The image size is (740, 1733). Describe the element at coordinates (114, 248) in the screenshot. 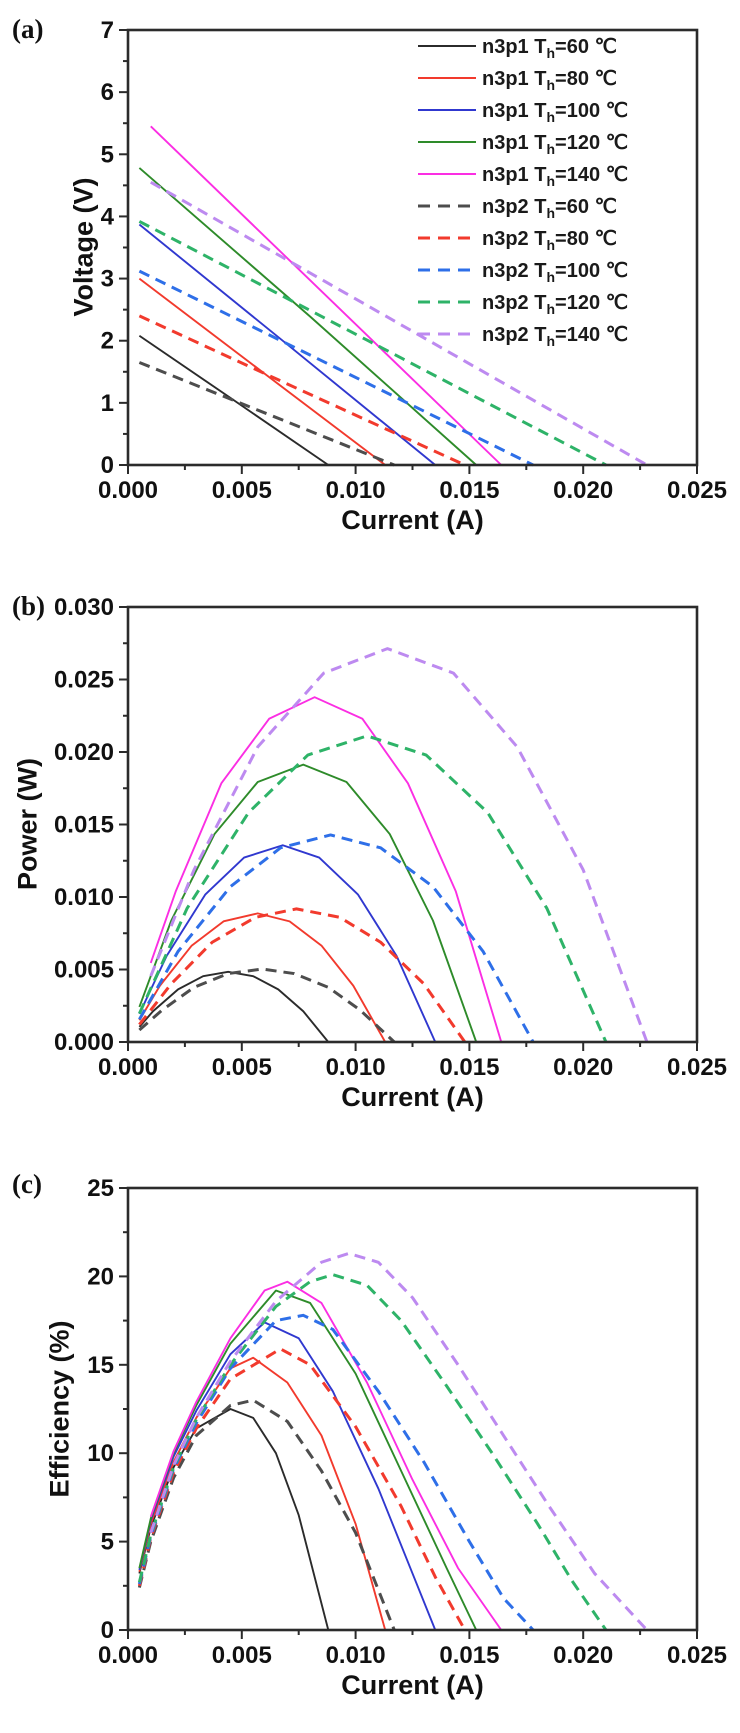

I see `y-axis-a: 0 1 2 3 4 5 6 7` at that location.